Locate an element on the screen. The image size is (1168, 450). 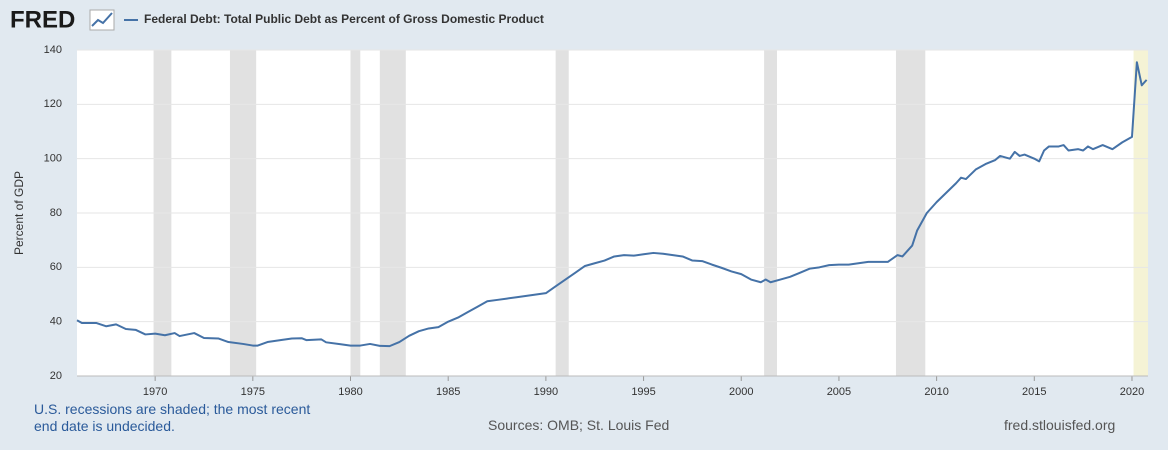
x-tick-label: 2005 is located at coordinates (839, 392).